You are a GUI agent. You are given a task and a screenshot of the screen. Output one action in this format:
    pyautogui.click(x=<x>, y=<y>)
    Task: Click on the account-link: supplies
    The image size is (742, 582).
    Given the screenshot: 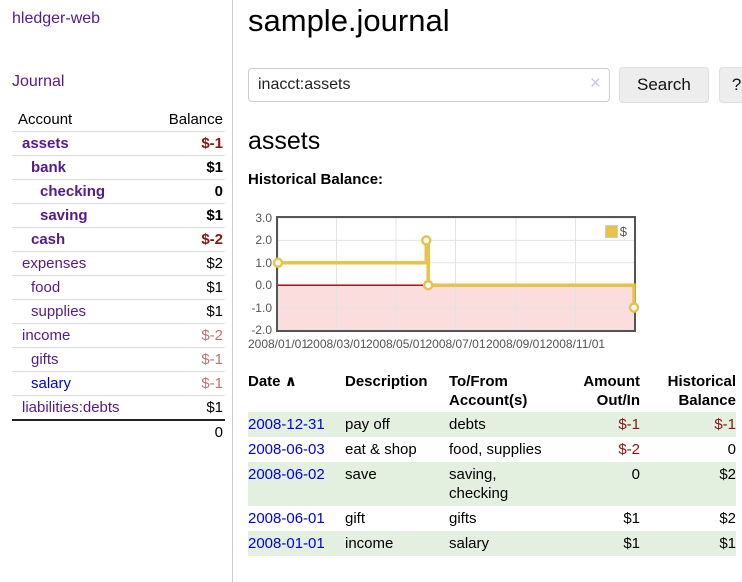 What is the action you would take?
    pyautogui.click(x=59, y=311)
    